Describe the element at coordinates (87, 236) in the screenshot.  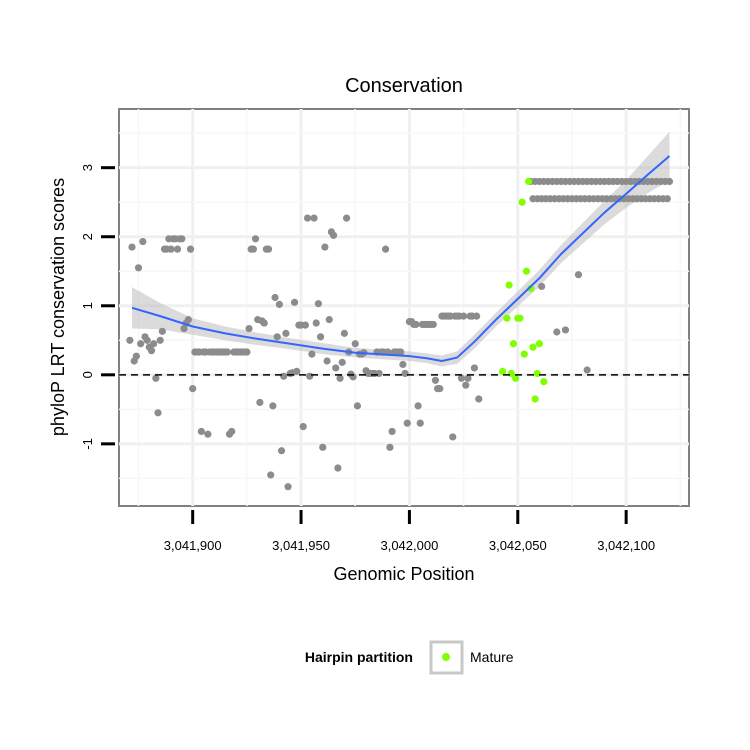
I see `y-tick-label: 2` at that location.